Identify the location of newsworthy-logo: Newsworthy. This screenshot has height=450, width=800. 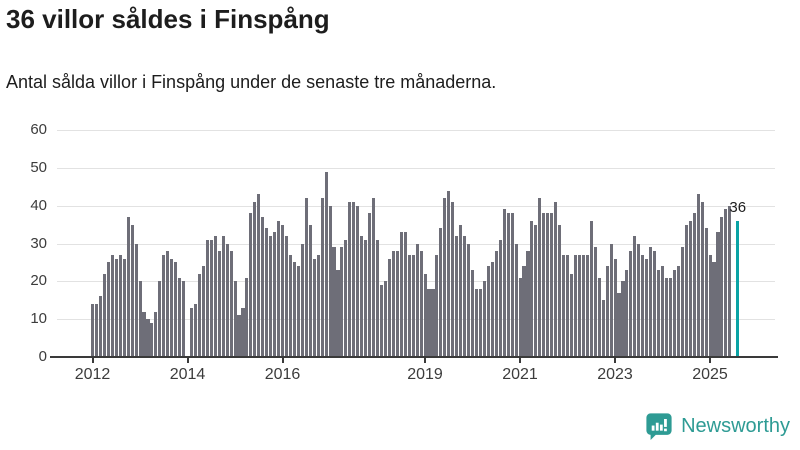
(717, 426).